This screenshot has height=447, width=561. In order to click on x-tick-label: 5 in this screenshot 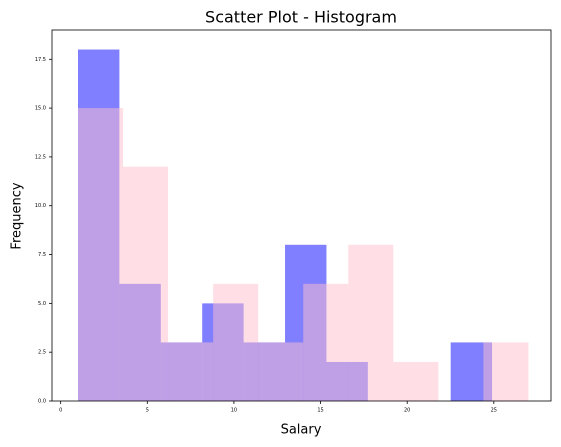, I will do `click(147, 411)`.